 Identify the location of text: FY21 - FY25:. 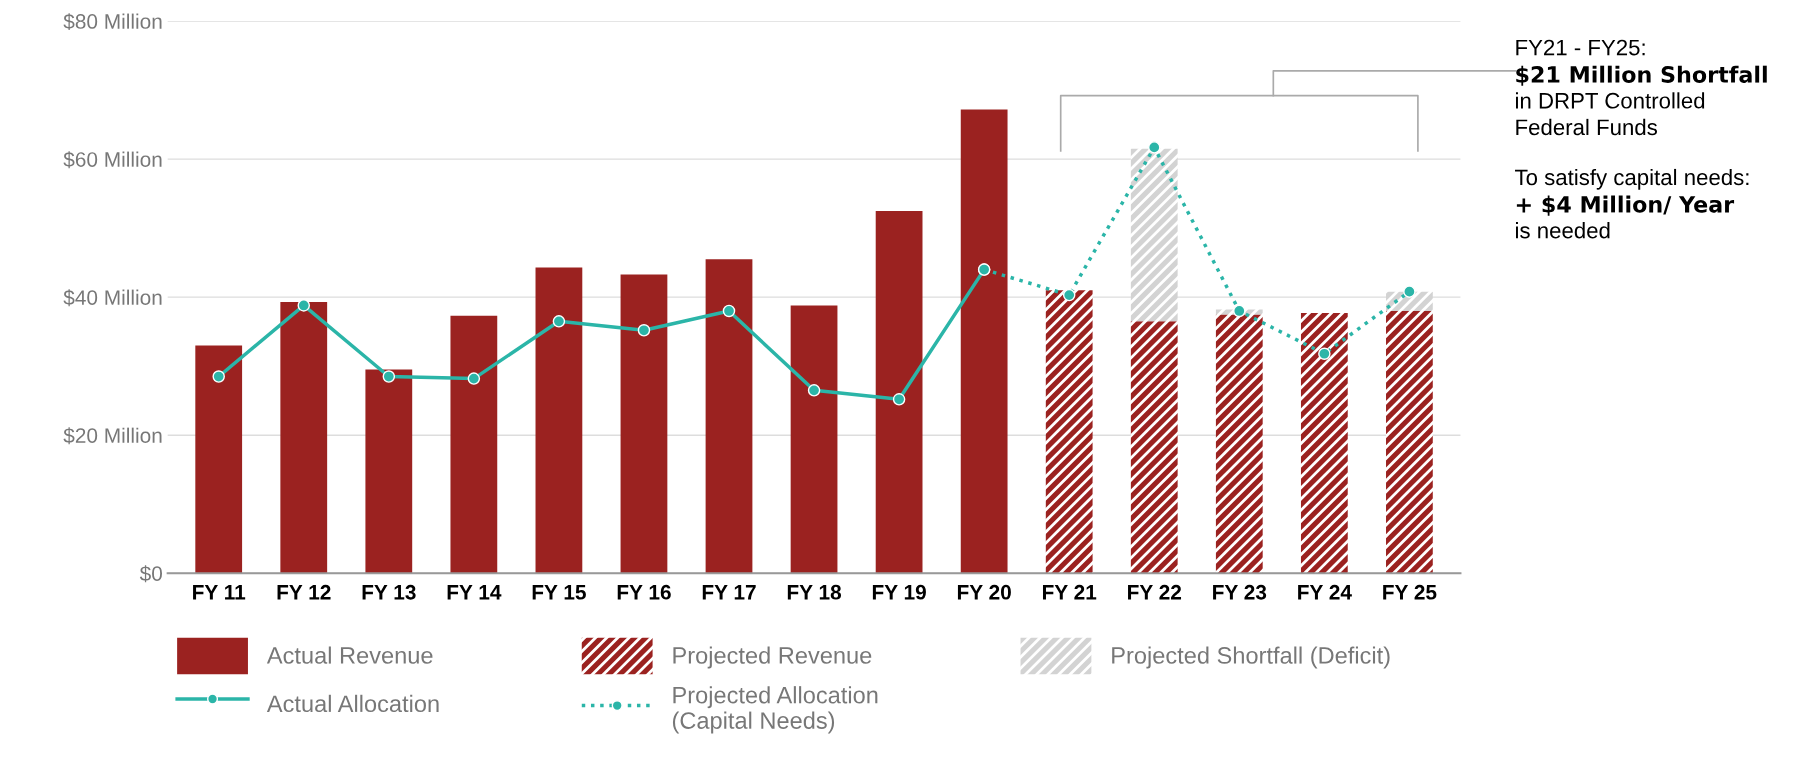
(1580, 47).